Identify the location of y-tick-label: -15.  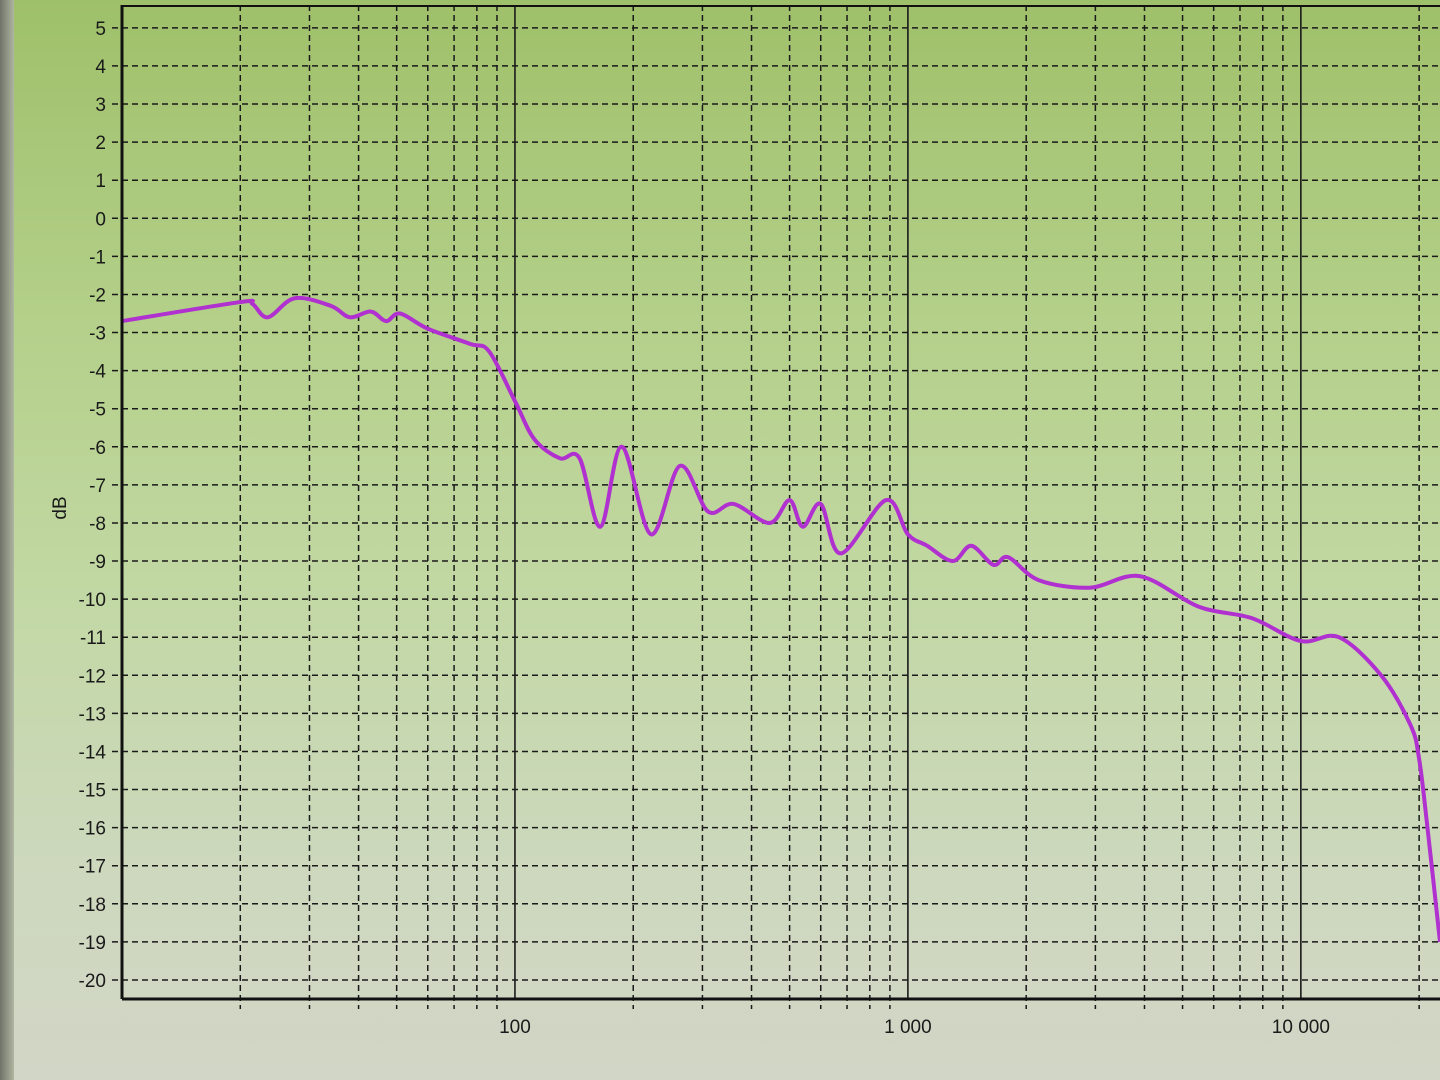
(92, 791).